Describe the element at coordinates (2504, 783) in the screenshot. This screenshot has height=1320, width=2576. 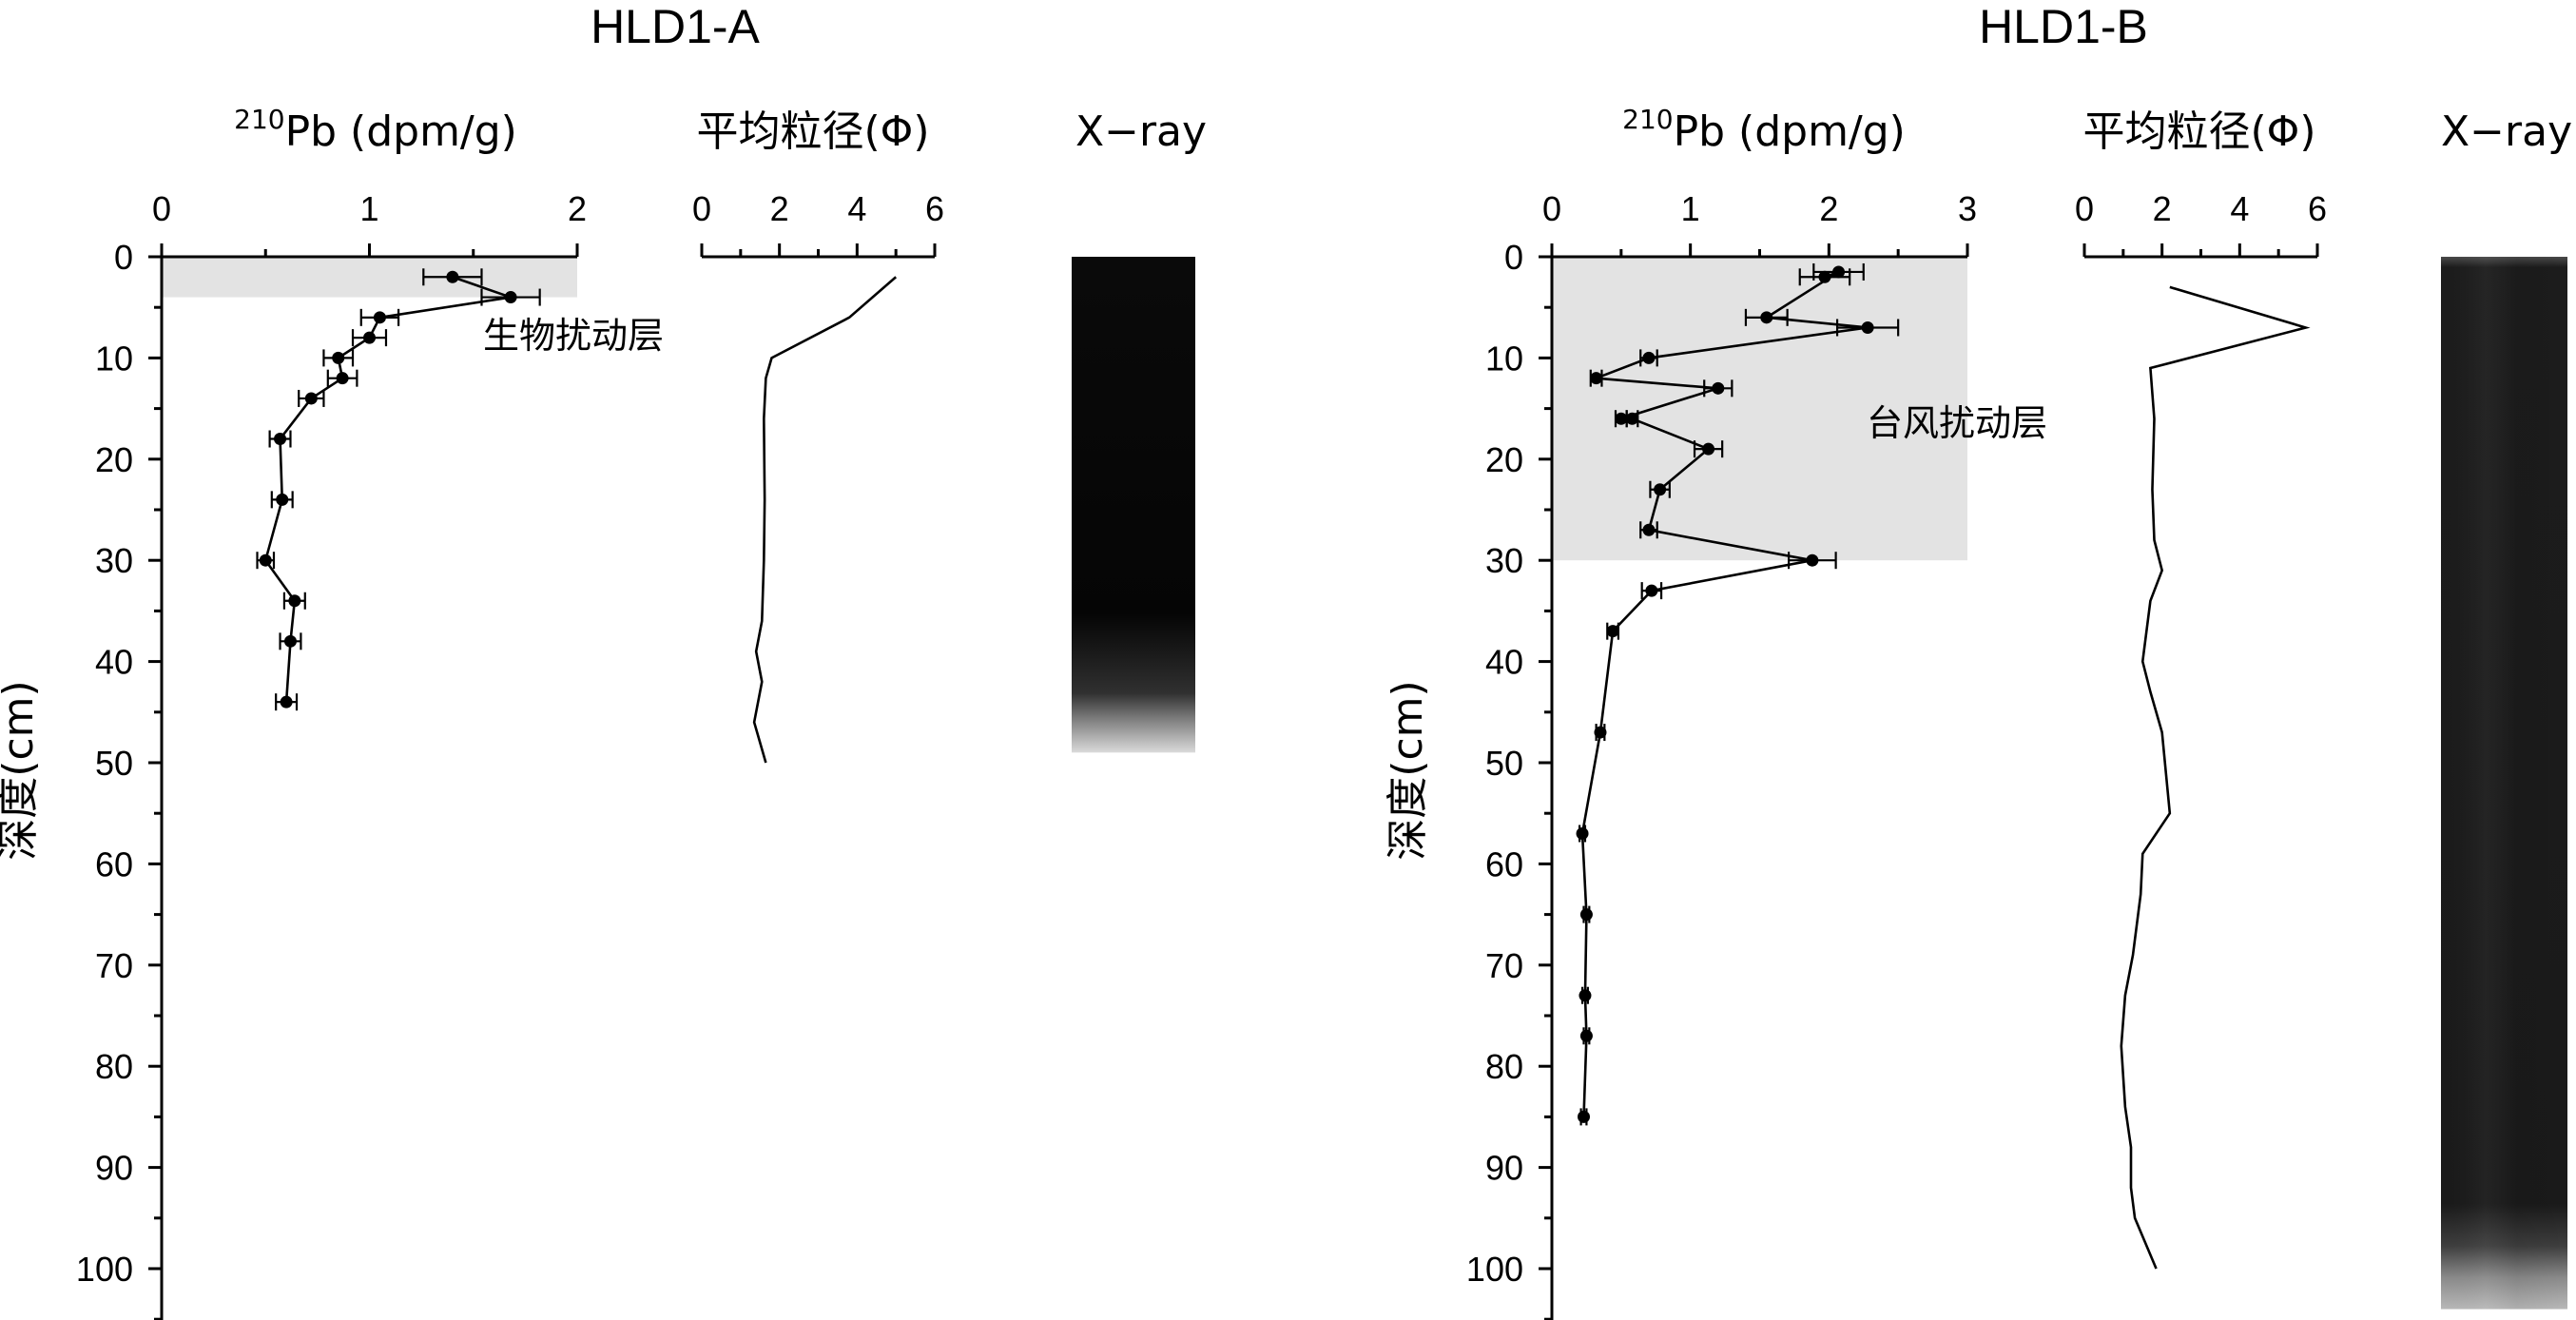
I see `xray-core-shading` at that location.